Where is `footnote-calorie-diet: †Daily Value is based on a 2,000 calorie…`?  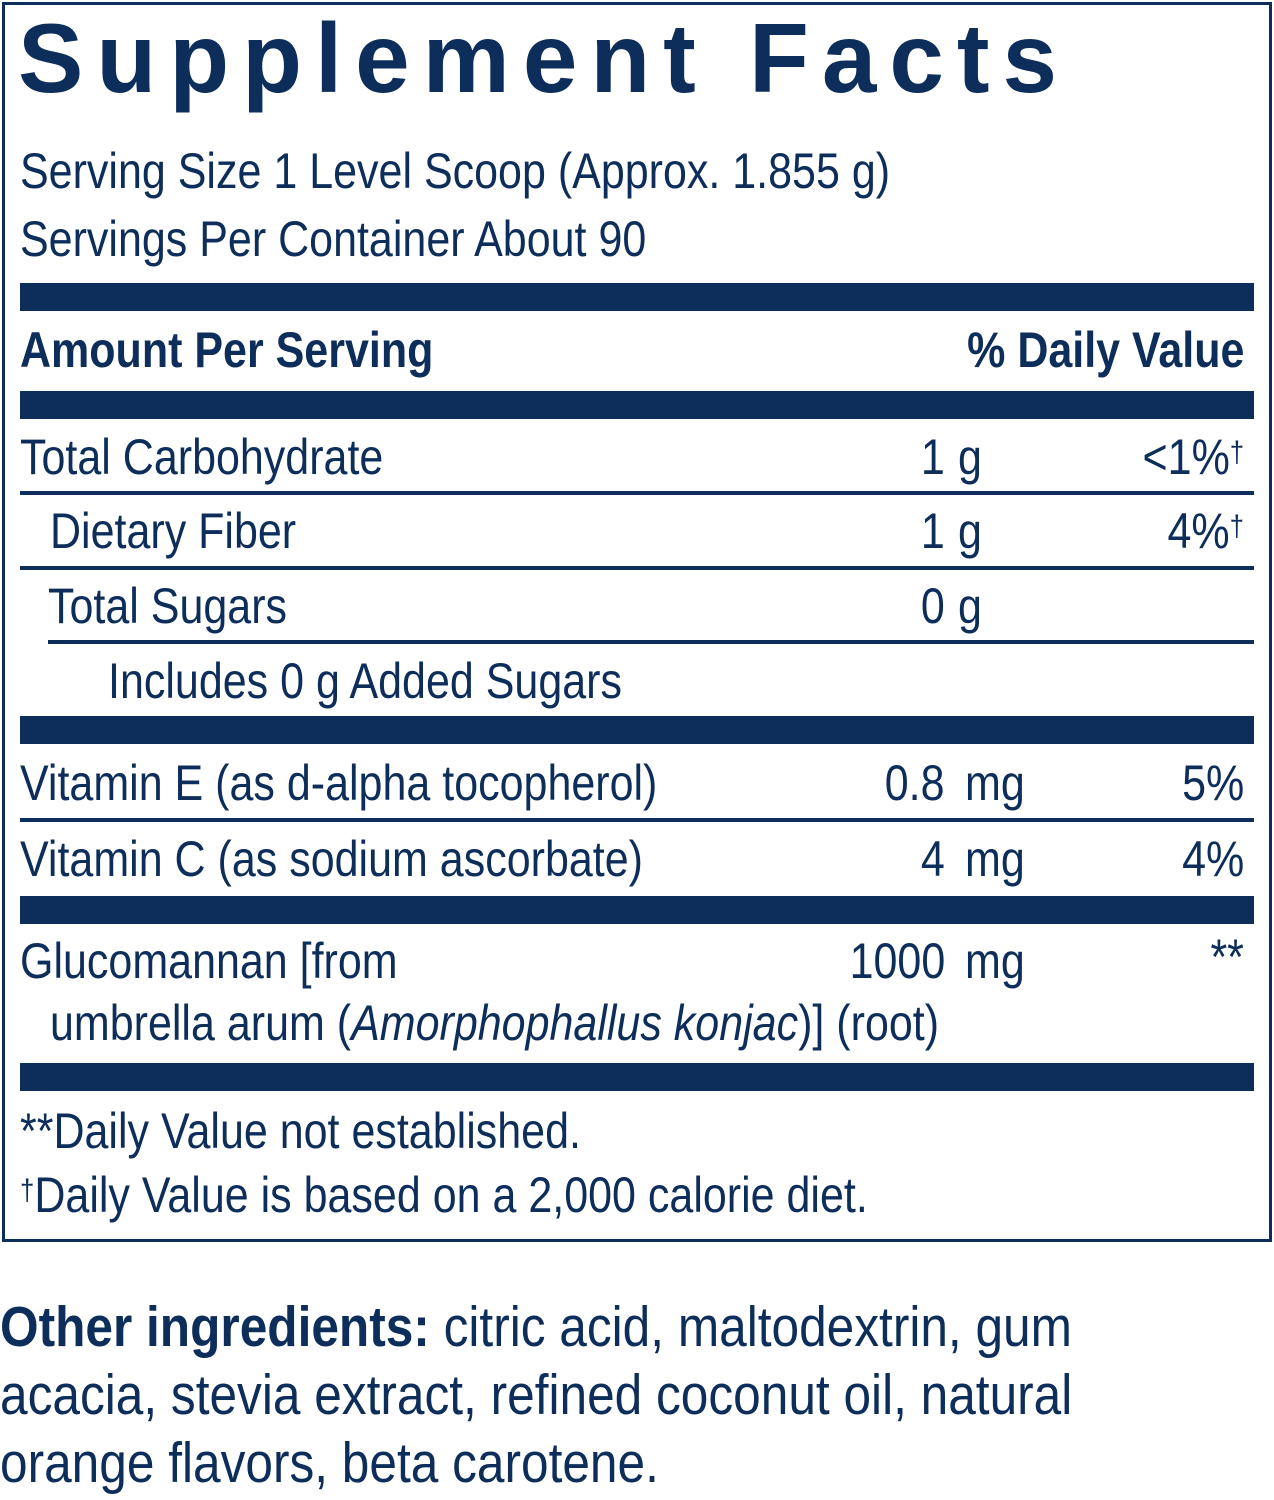
footnote-calorie-diet: †Daily Value is based on a 2,000 calorie… is located at coordinates (444, 1195).